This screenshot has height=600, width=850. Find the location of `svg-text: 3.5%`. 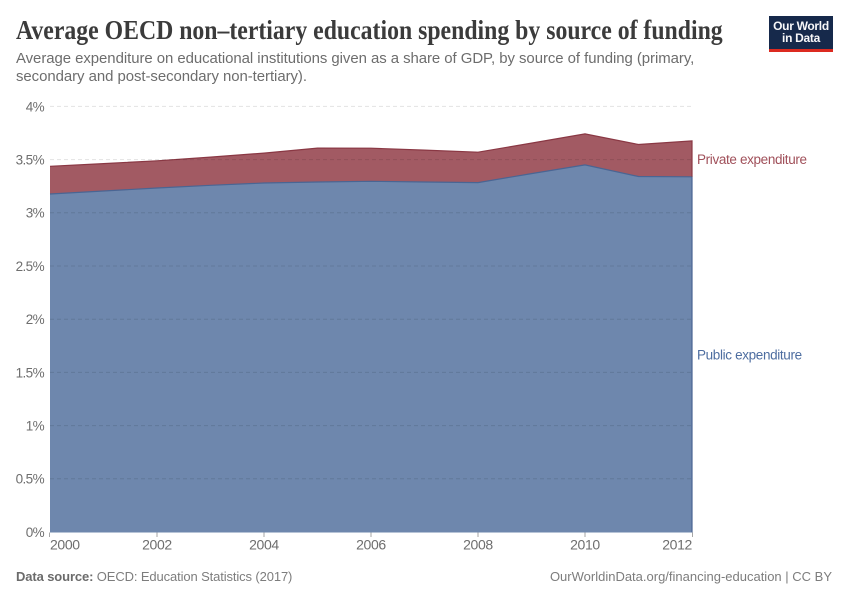

svg-text: 3.5% is located at coordinates (30, 160).